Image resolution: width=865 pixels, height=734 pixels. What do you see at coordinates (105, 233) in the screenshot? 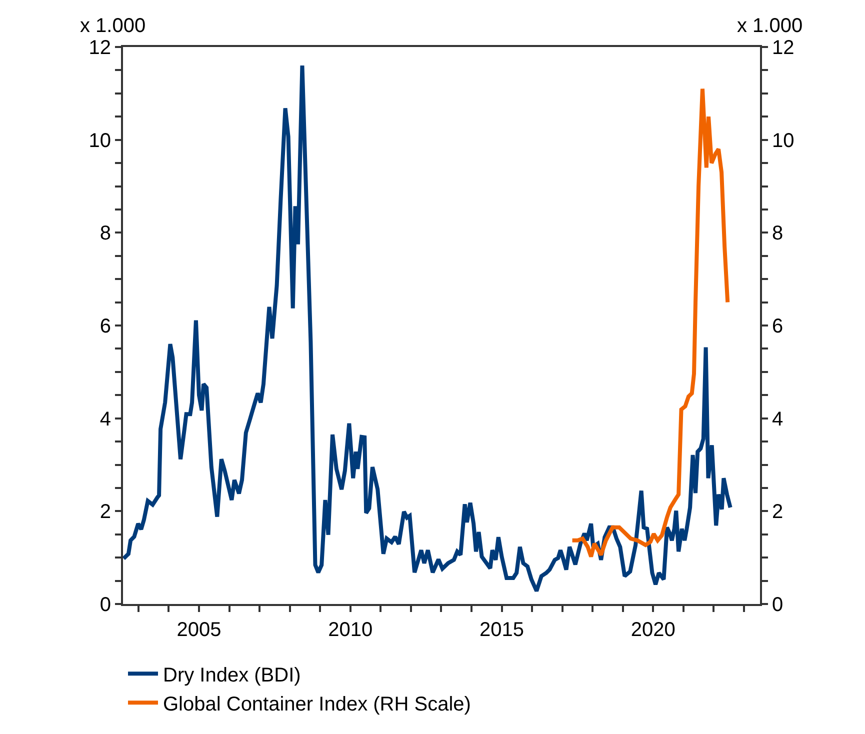
I see `y-tick-label: 8` at bounding box center [105, 233].